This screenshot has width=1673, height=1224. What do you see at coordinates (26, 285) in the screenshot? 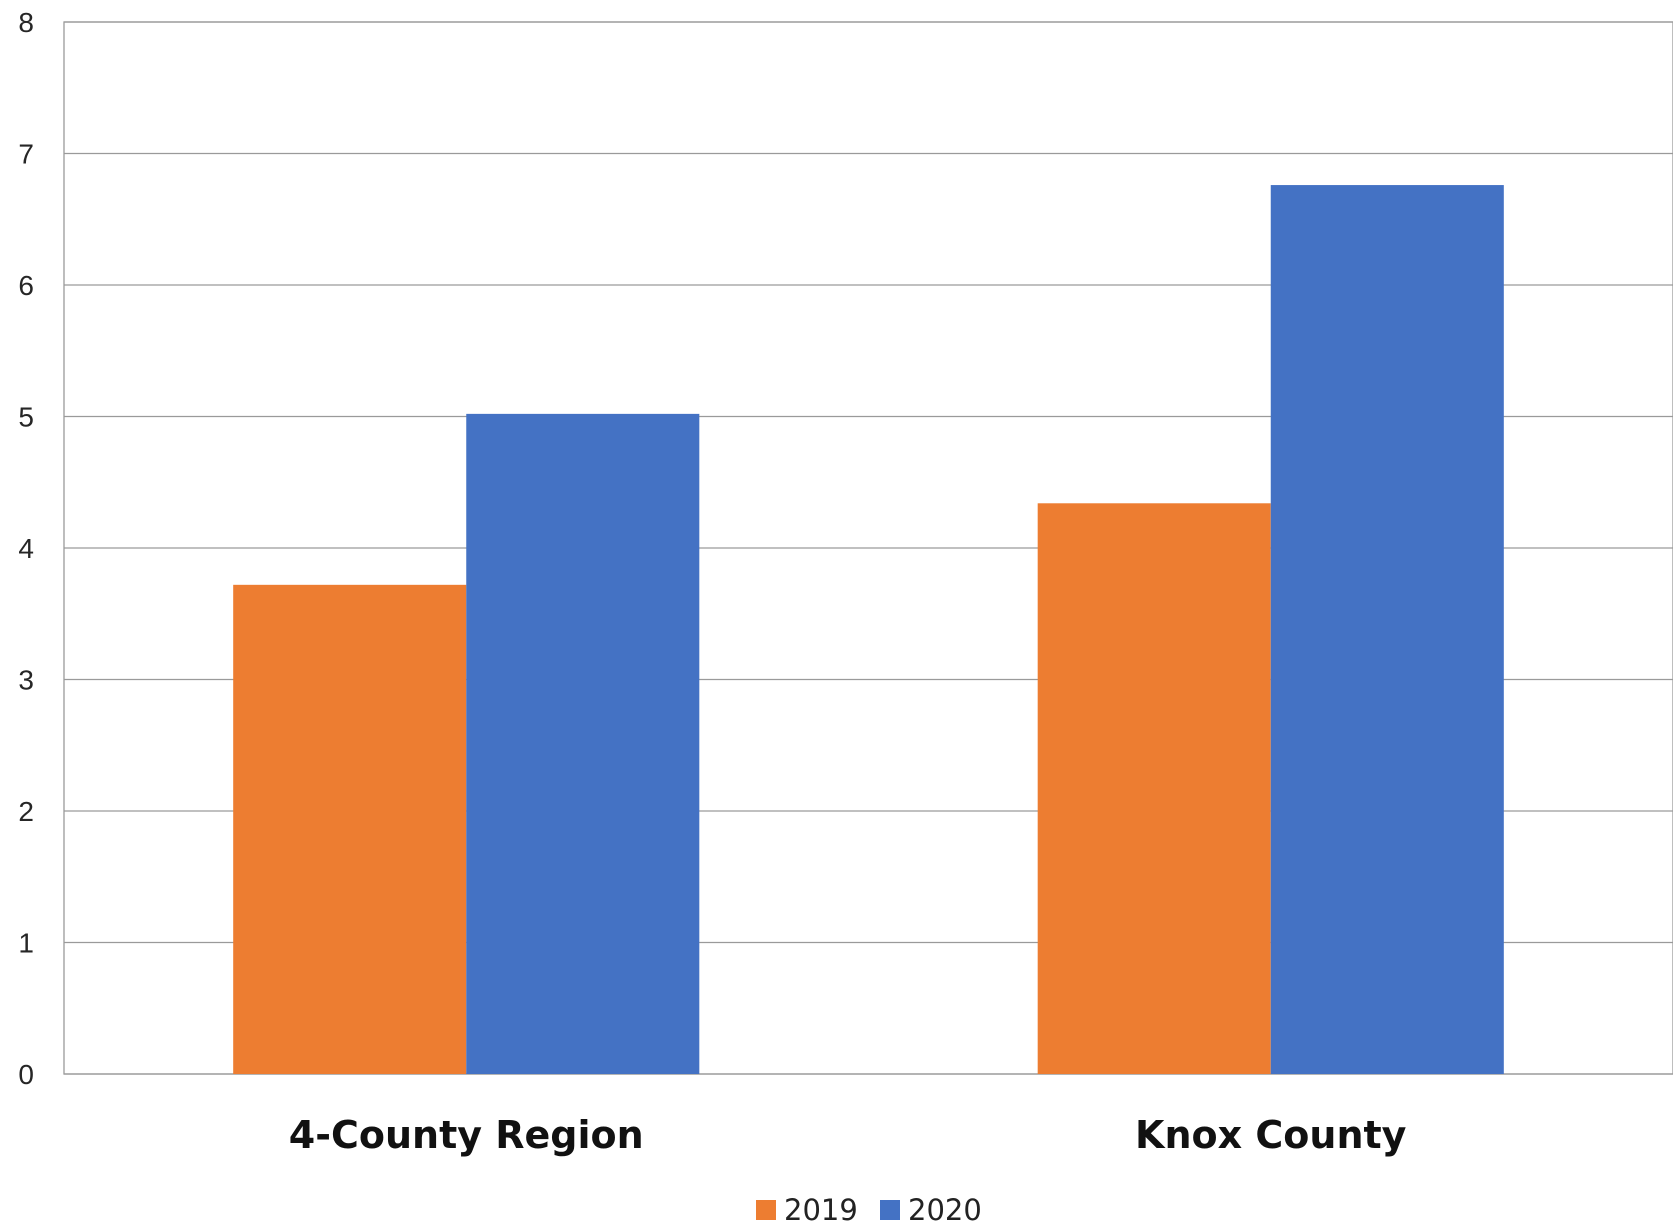
I see `y-tick-label: 6` at bounding box center [26, 285].